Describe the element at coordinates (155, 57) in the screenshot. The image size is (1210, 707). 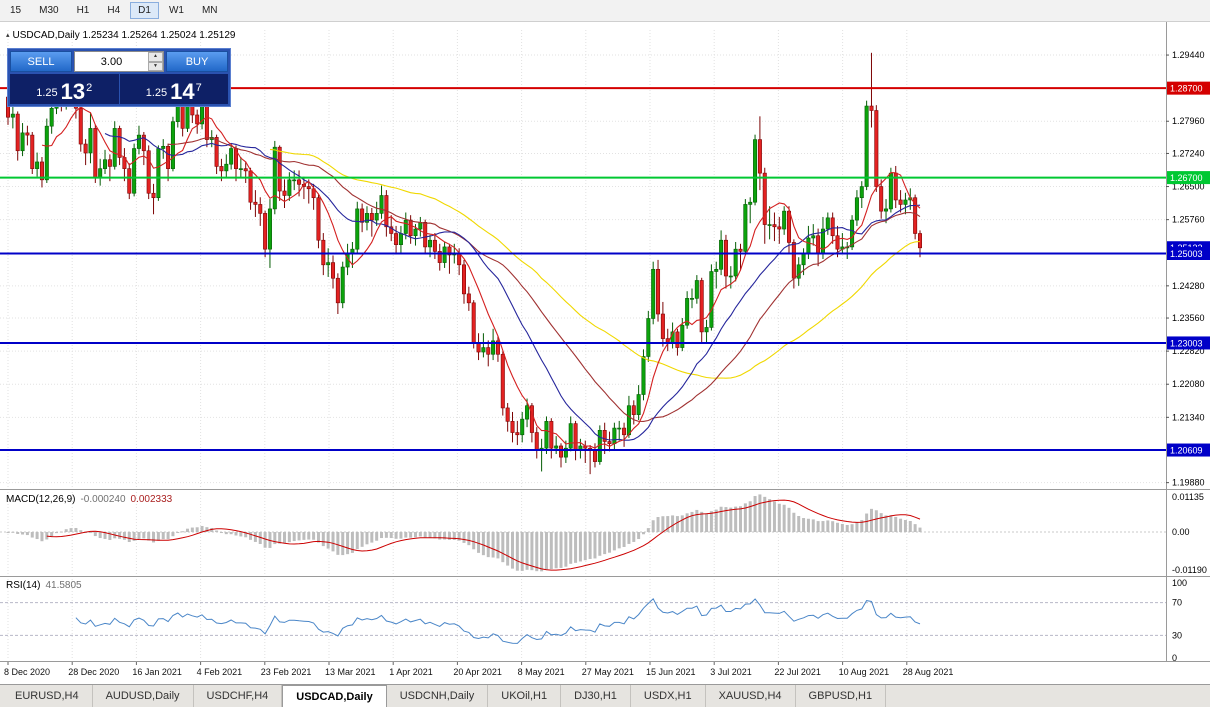
I see `volume-up-arrow-icon: ▲` at that location.